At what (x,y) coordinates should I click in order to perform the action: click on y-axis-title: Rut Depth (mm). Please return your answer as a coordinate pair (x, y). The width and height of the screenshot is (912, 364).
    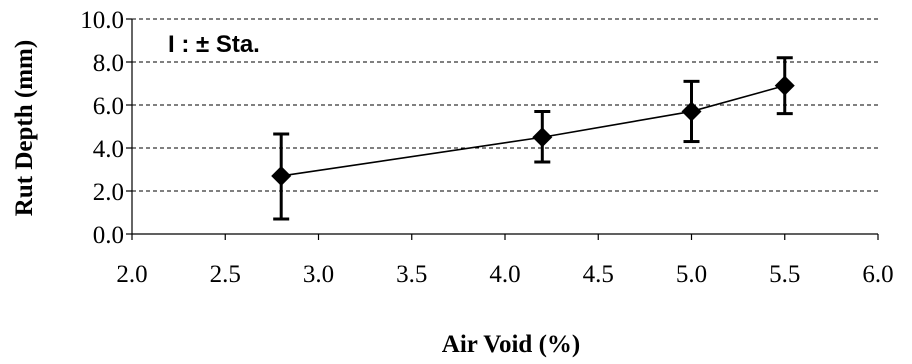
    Looking at the image, I should click on (24, 128).